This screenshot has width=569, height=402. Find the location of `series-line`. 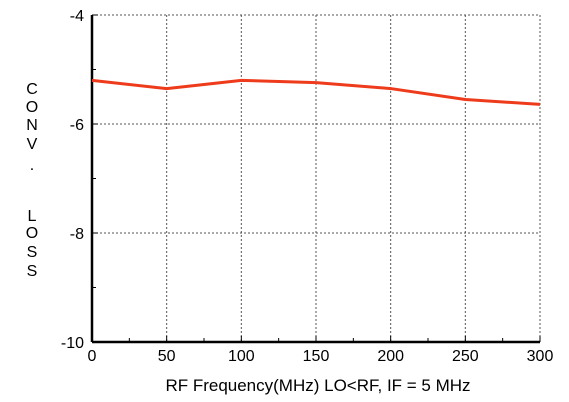

series-line is located at coordinates (316, 92).